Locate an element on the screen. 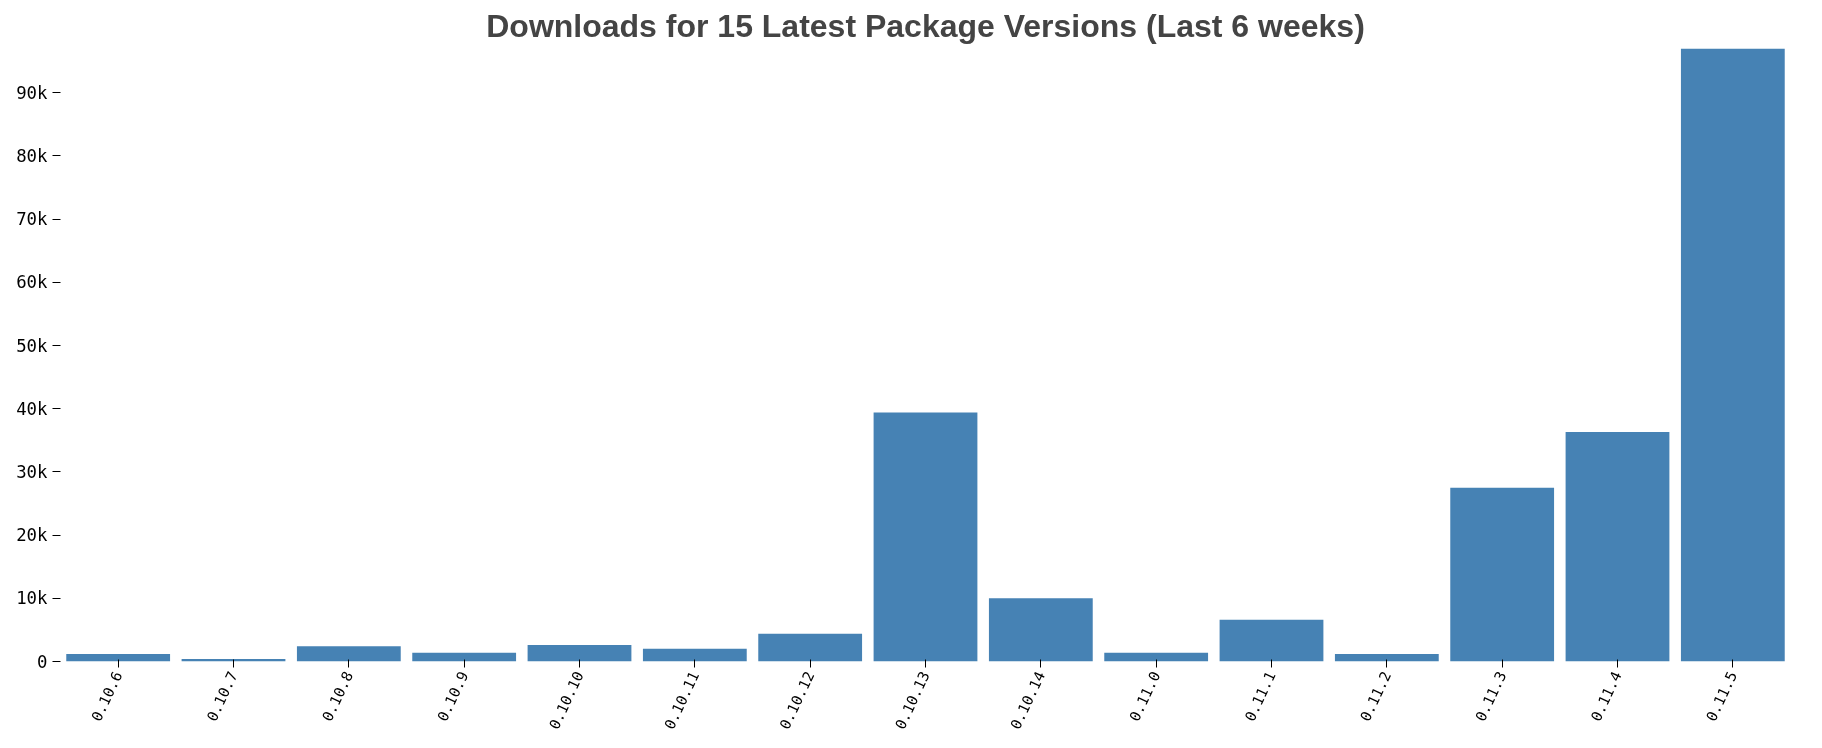 This screenshot has height=748, width=1822. y-tick-label: 30k is located at coordinates (32, 471).